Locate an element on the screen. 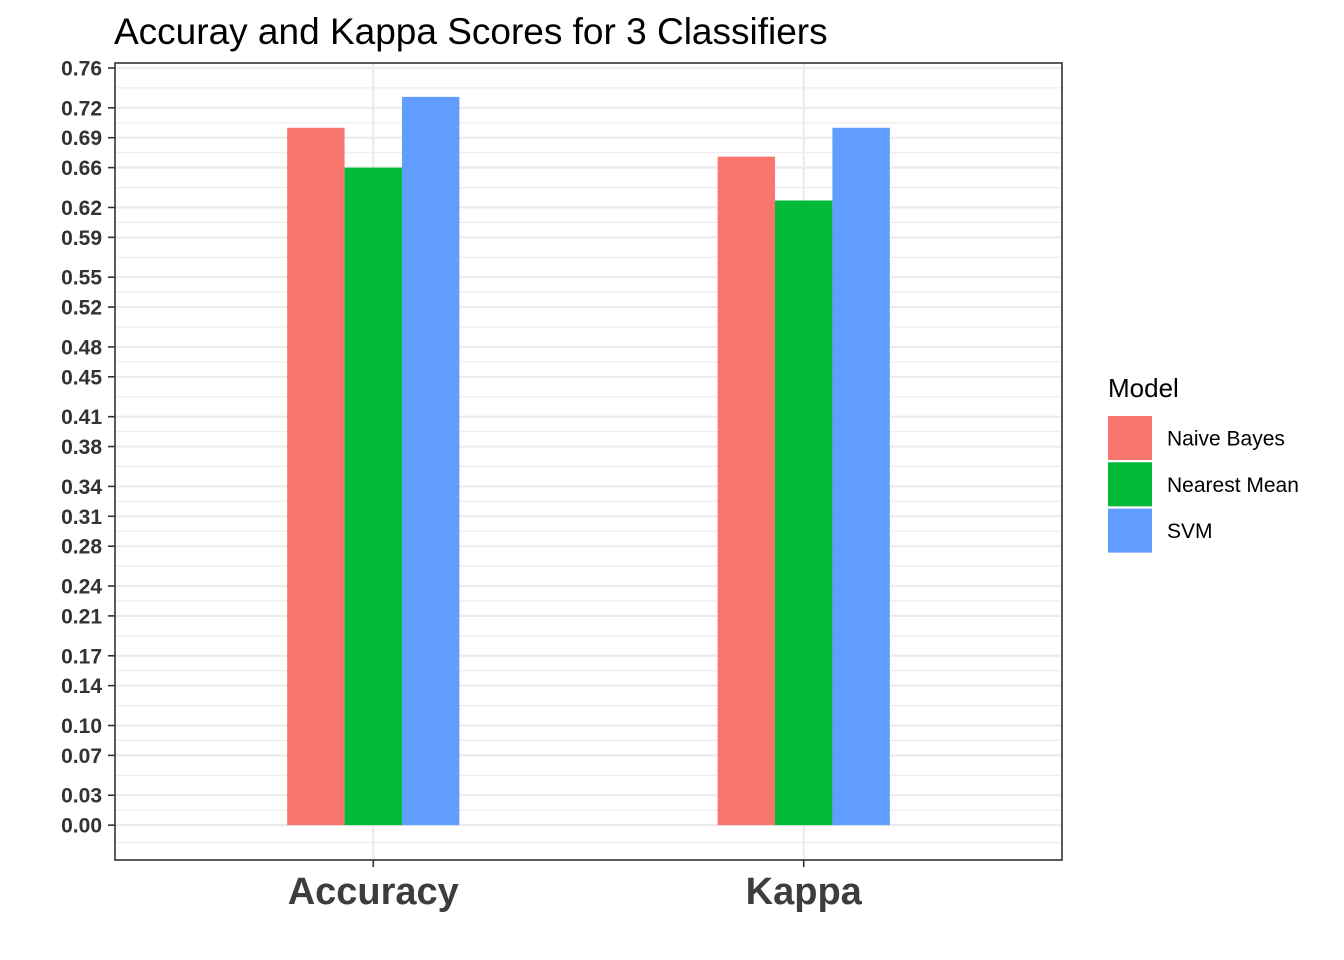  y-tick-label: 0.45 is located at coordinates (81, 377).